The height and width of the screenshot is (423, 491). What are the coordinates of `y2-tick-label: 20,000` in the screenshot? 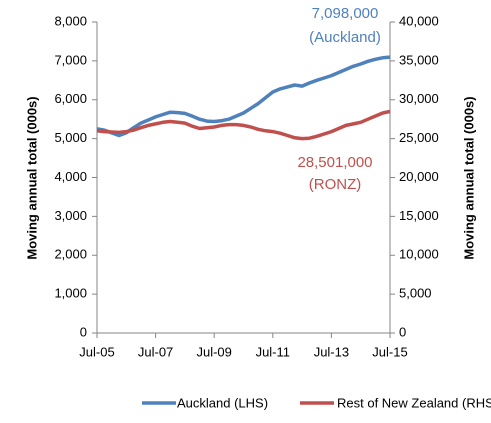 It's located at (419, 176).